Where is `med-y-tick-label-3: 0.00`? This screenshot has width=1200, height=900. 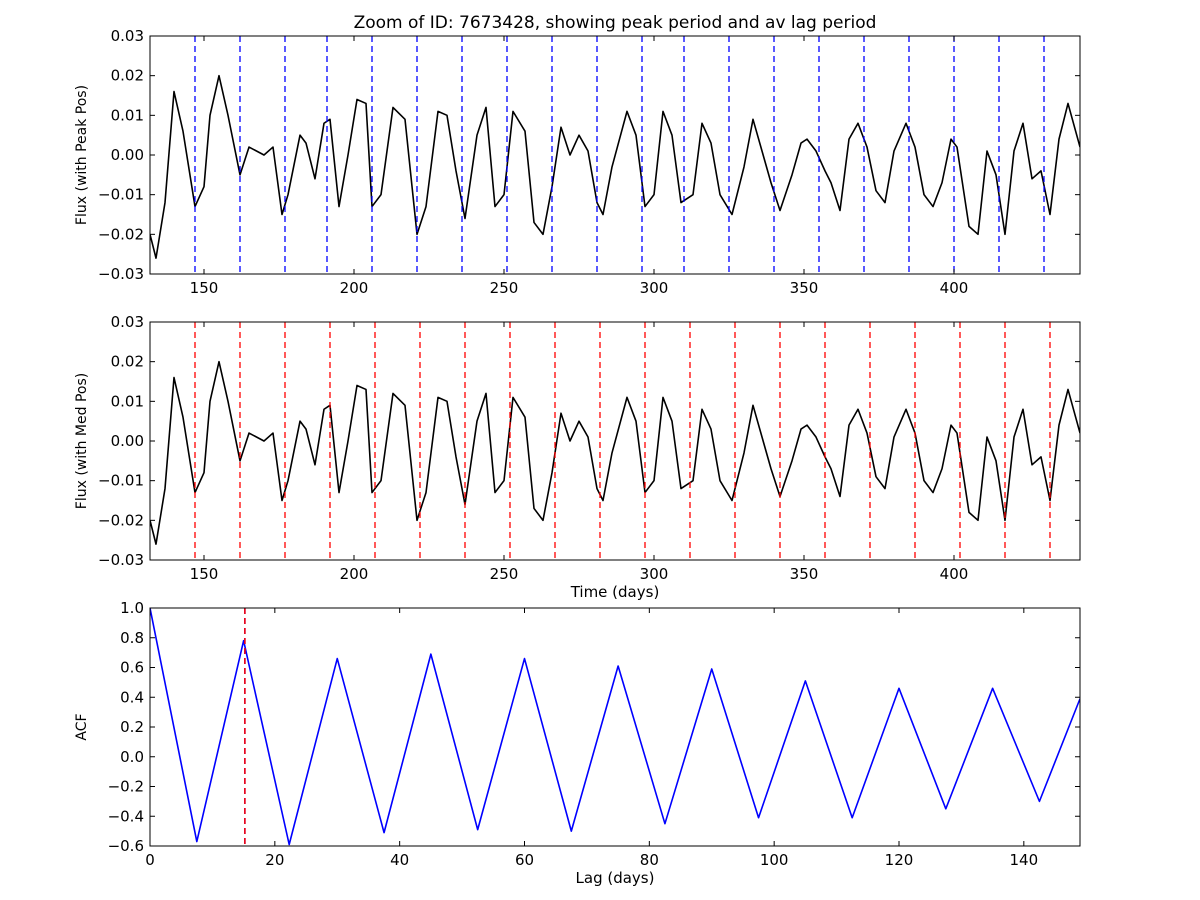 med-y-tick-label-3: 0.00 is located at coordinates (127, 441).